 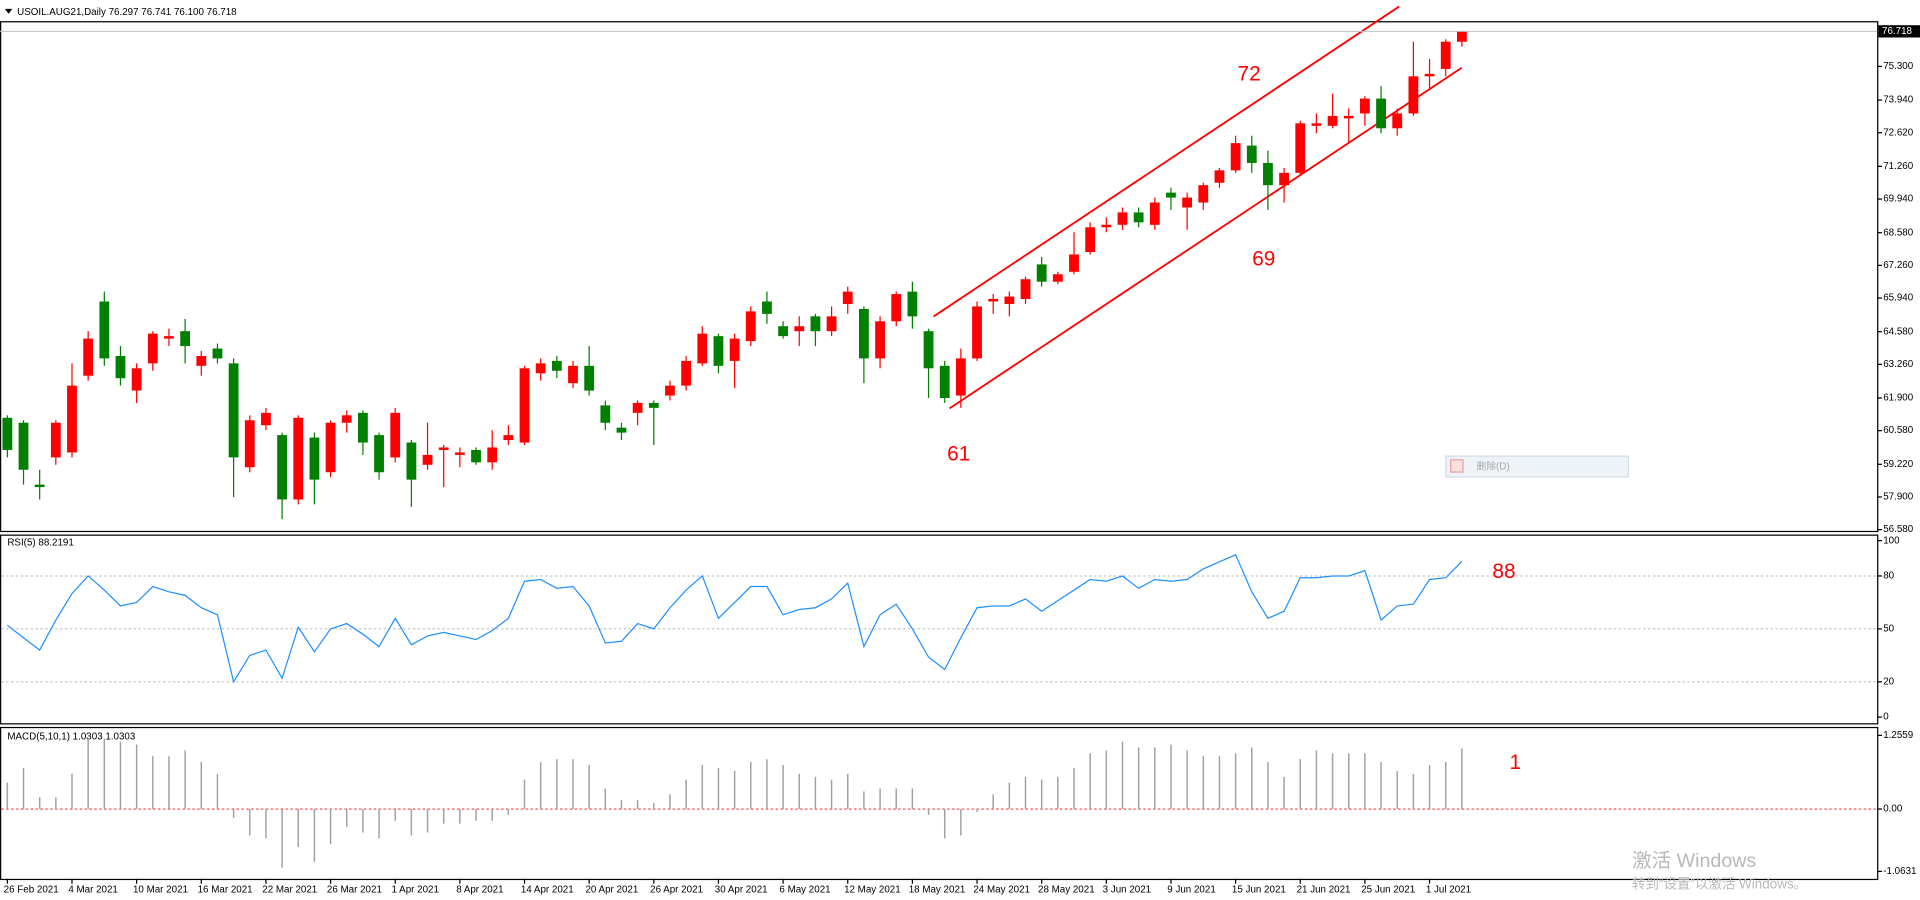 What do you see at coordinates (1388, 889) in the screenshot?
I see `x-tick-label: 25 Jun 2021` at bounding box center [1388, 889].